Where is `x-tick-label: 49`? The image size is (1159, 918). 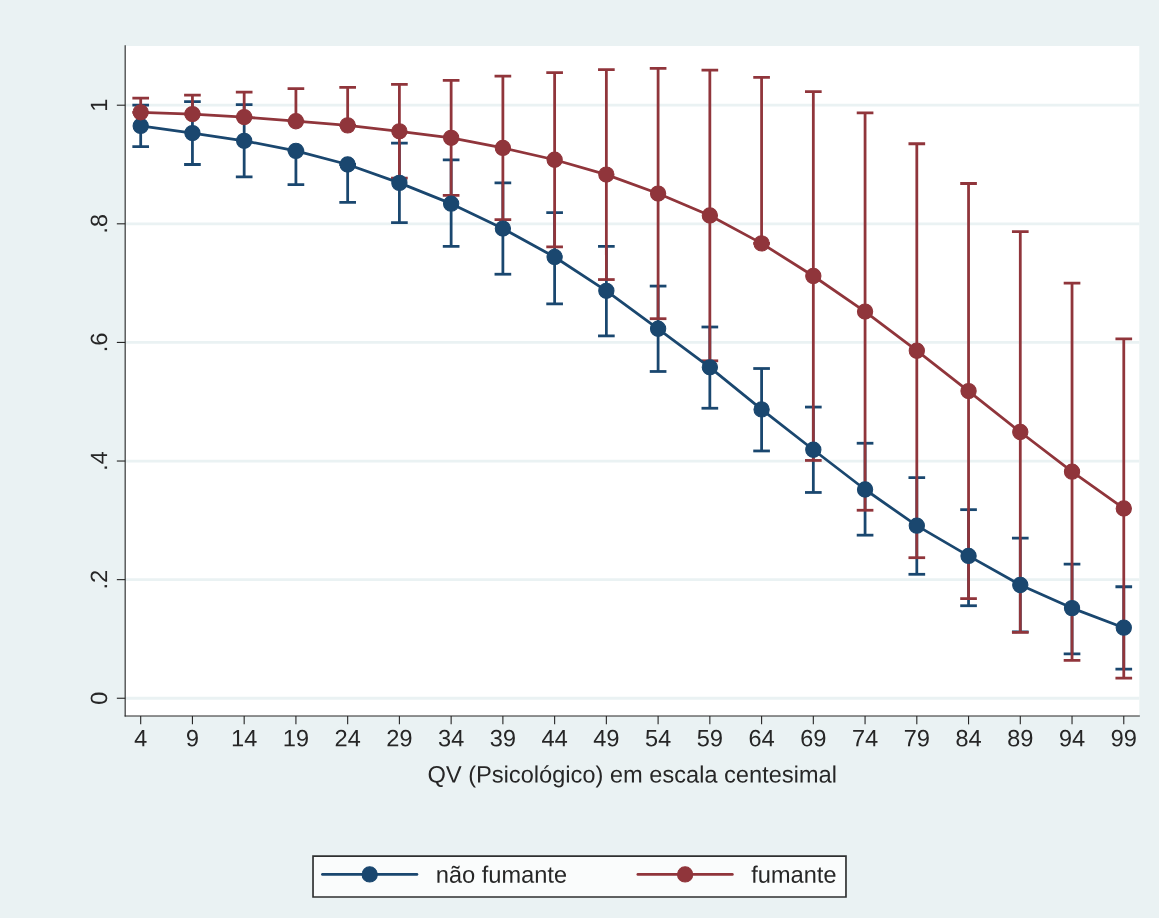
x-tick-label: 49 is located at coordinates (606, 738).